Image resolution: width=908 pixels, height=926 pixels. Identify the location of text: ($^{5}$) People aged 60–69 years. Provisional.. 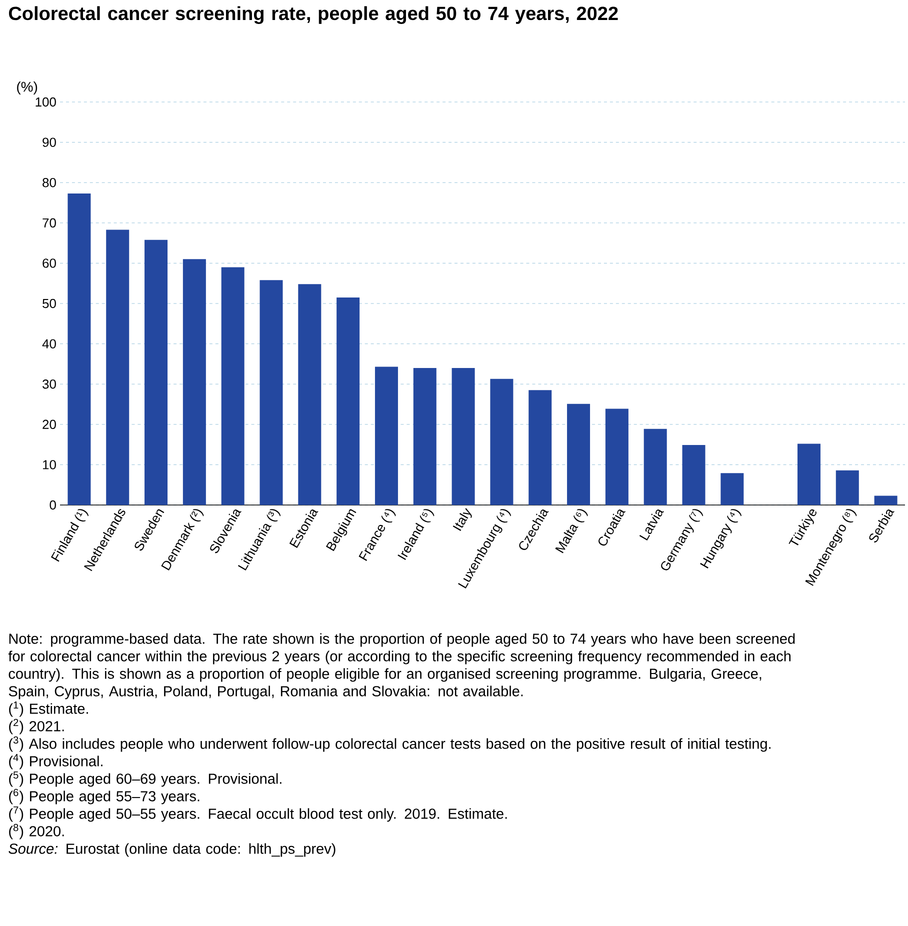
(145, 779).